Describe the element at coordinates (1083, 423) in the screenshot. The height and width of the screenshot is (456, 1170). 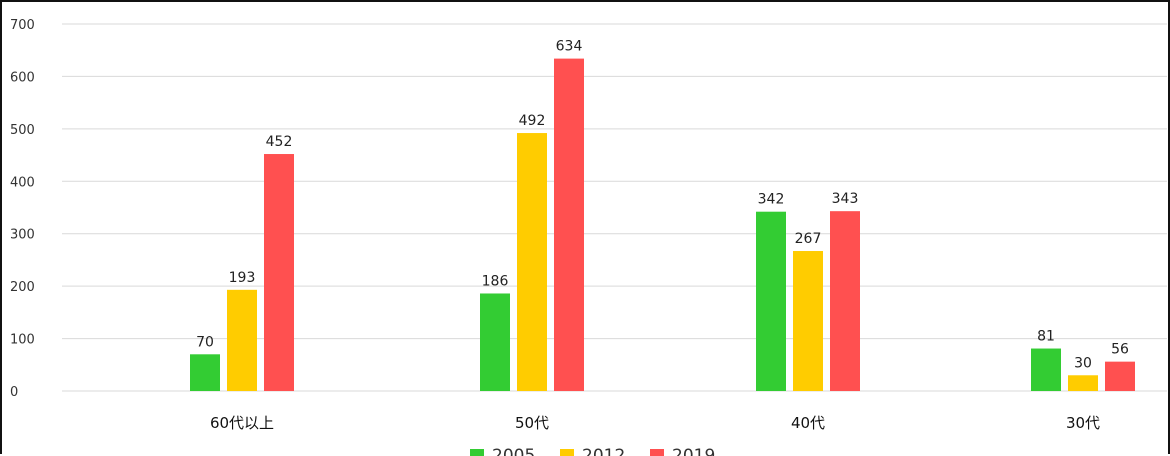
I see `category-label: 30代` at that location.